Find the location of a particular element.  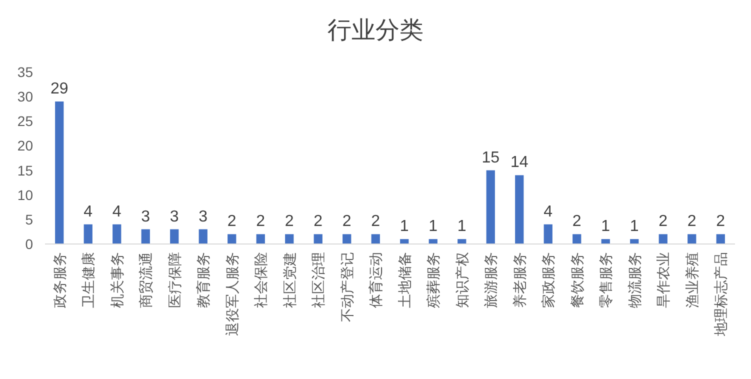

title: 行业分类 is located at coordinates (376, 30).